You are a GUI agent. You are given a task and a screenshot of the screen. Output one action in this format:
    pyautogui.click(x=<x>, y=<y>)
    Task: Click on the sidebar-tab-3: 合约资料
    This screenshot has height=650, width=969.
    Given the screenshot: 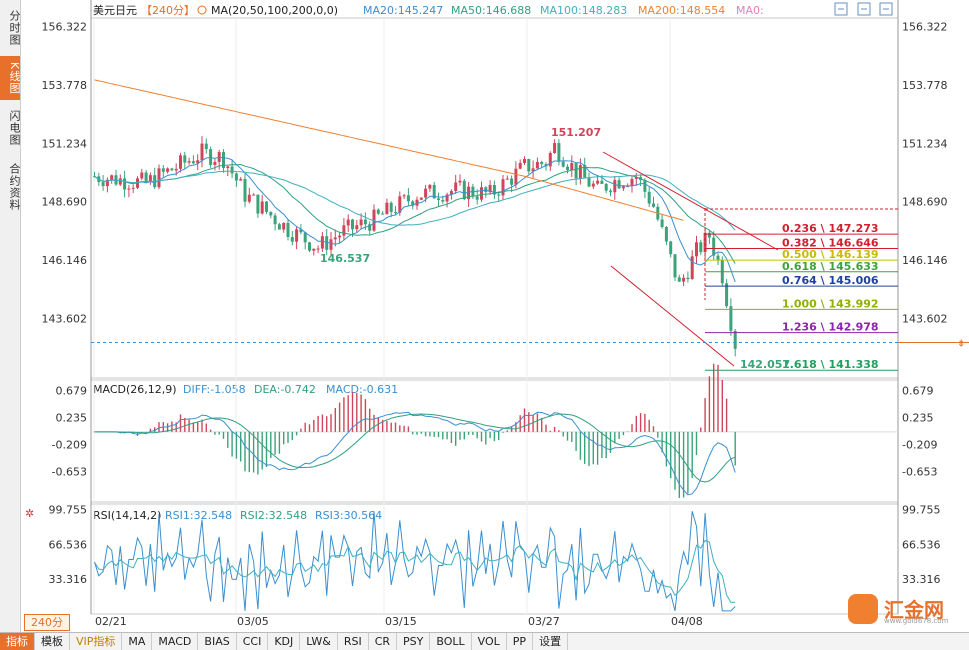 What is the action you would take?
    pyautogui.click(x=14, y=187)
    